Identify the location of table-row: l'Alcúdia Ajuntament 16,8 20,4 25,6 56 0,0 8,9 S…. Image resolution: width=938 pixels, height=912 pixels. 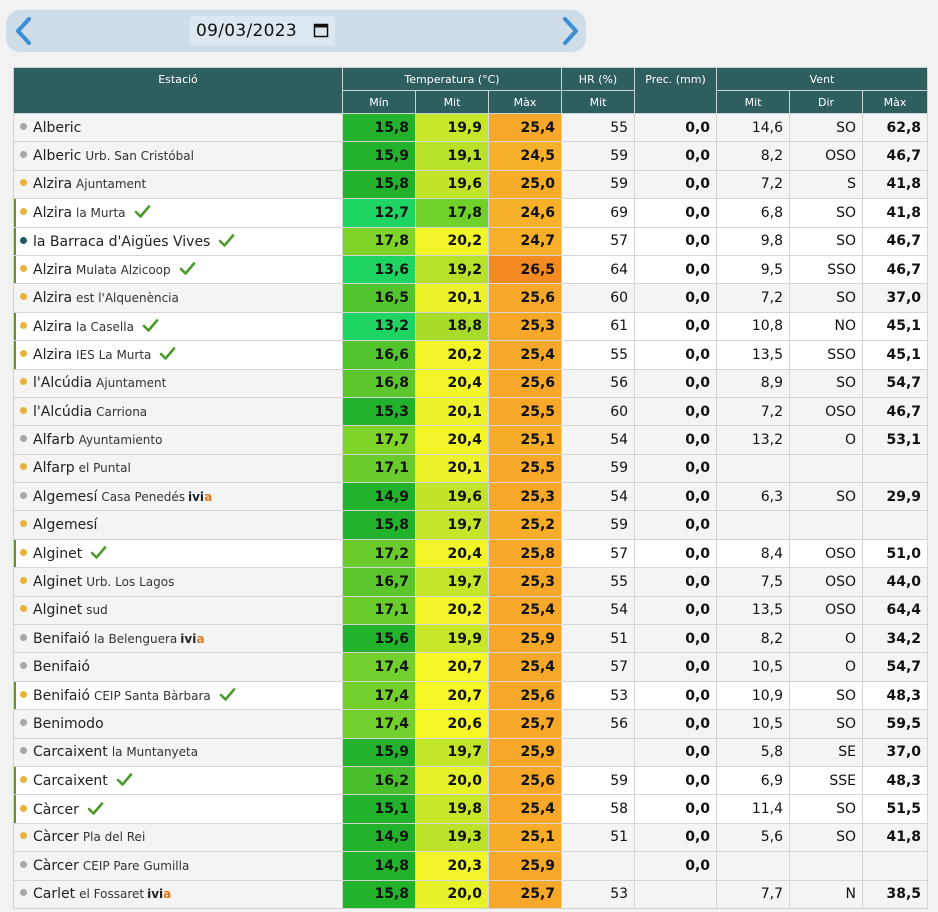
(471, 383).